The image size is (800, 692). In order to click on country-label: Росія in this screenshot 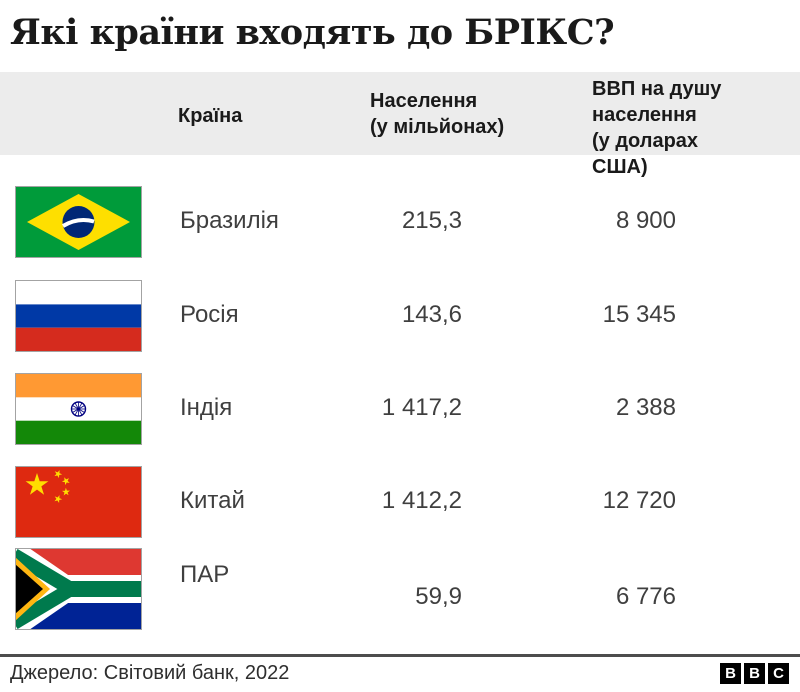, I will do `click(209, 314)`.